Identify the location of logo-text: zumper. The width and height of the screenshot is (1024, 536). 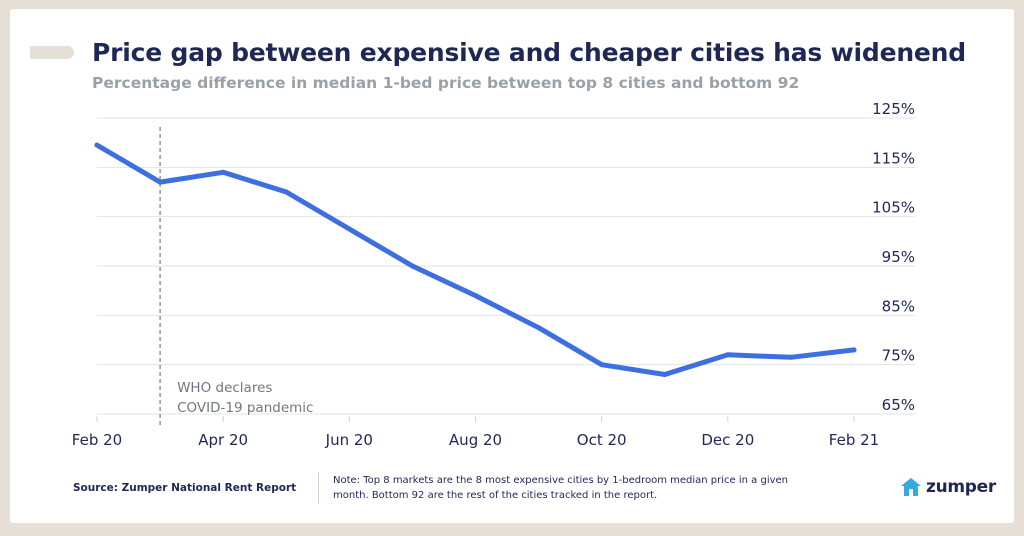
(961, 487).